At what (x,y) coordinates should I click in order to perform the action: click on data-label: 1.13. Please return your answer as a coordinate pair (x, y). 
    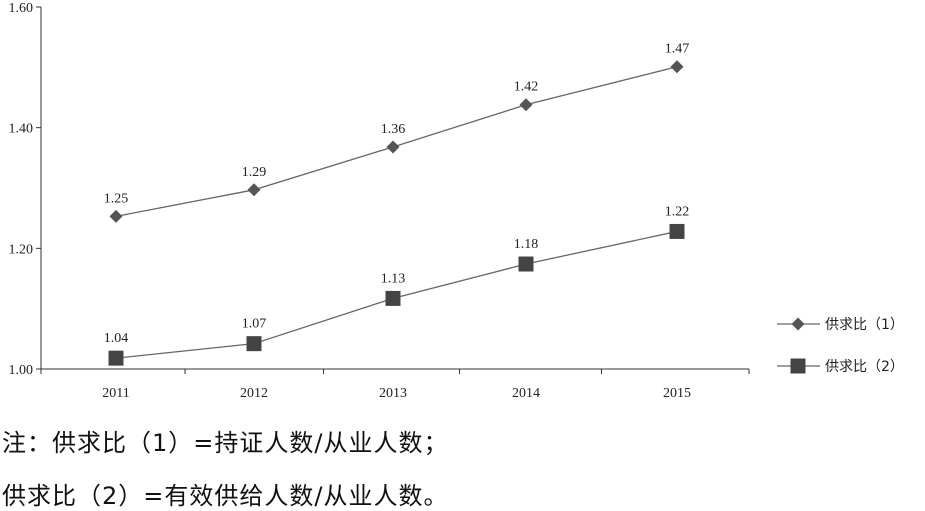
    Looking at the image, I should click on (393, 278).